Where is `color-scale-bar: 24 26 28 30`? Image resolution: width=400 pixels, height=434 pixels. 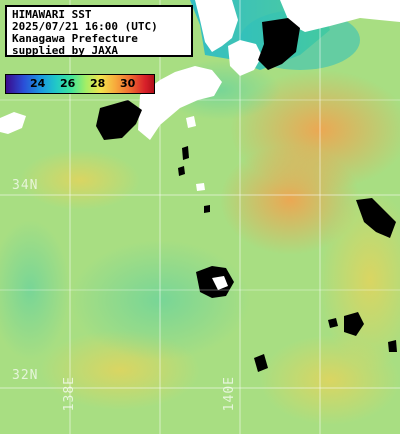 color-scale-bar: 24 26 28 30 is located at coordinates (80, 84).